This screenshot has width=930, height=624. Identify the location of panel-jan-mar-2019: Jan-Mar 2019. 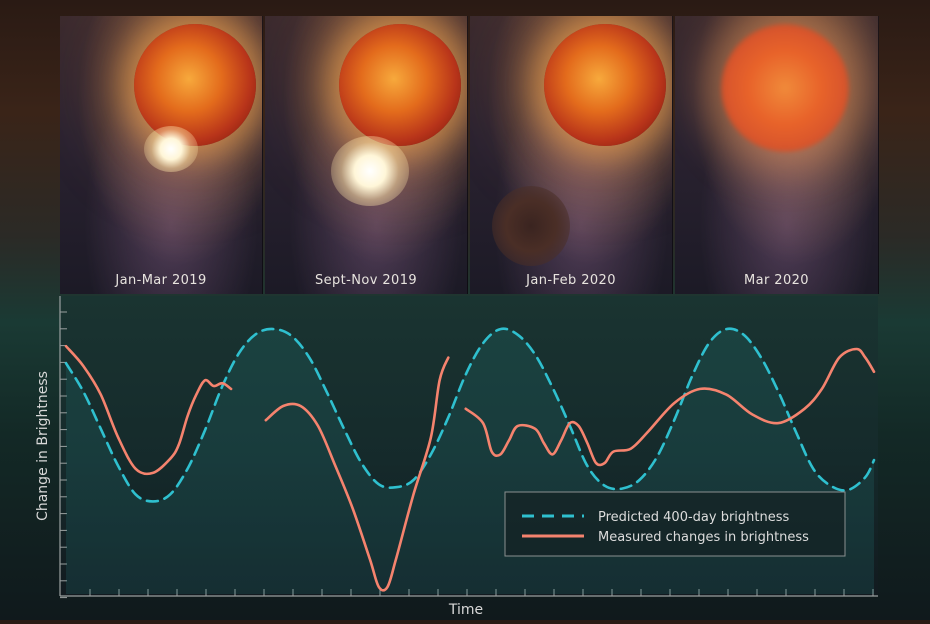
(161, 155).